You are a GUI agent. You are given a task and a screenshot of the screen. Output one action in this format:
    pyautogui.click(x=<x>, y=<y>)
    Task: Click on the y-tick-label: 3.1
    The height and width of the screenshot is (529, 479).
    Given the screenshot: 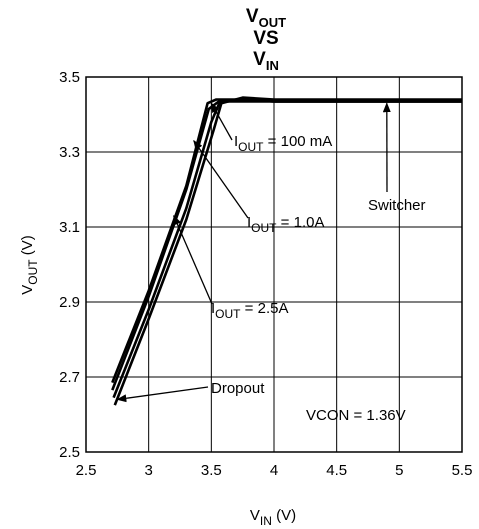 What is the action you would take?
    pyautogui.click(x=69, y=227)
    